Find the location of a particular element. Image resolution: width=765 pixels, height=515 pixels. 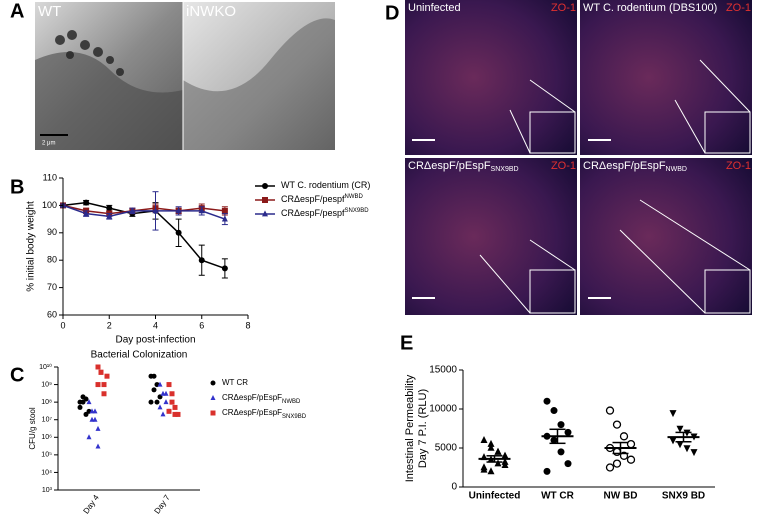

legend-superscript: SNX9BD is located at coordinates (357, 211).